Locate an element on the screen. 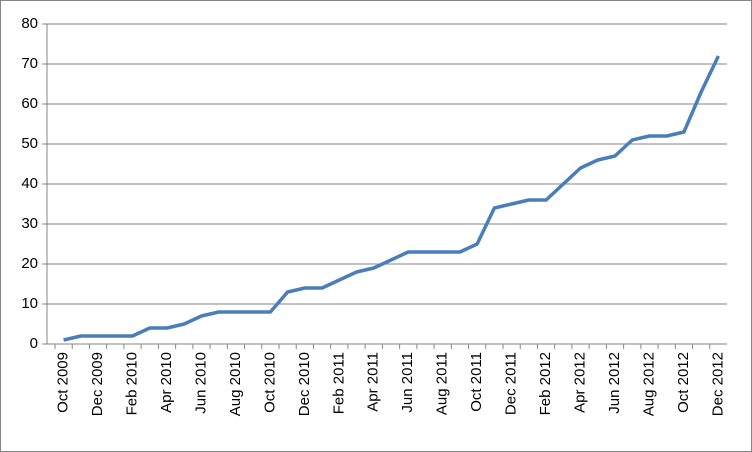 The width and height of the screenshot is (752, 452). y-tick-label: 20 is located at coordinates (29, 263).